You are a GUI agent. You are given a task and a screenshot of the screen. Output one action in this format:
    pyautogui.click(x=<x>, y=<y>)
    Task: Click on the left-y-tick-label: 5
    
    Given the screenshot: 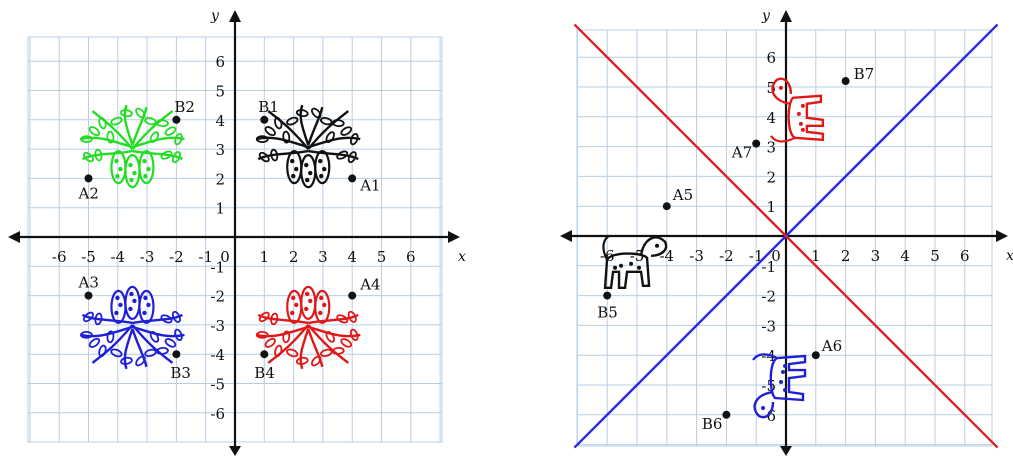 What is the action you would take?
    pyautogui.click(x=220, y=92)
    